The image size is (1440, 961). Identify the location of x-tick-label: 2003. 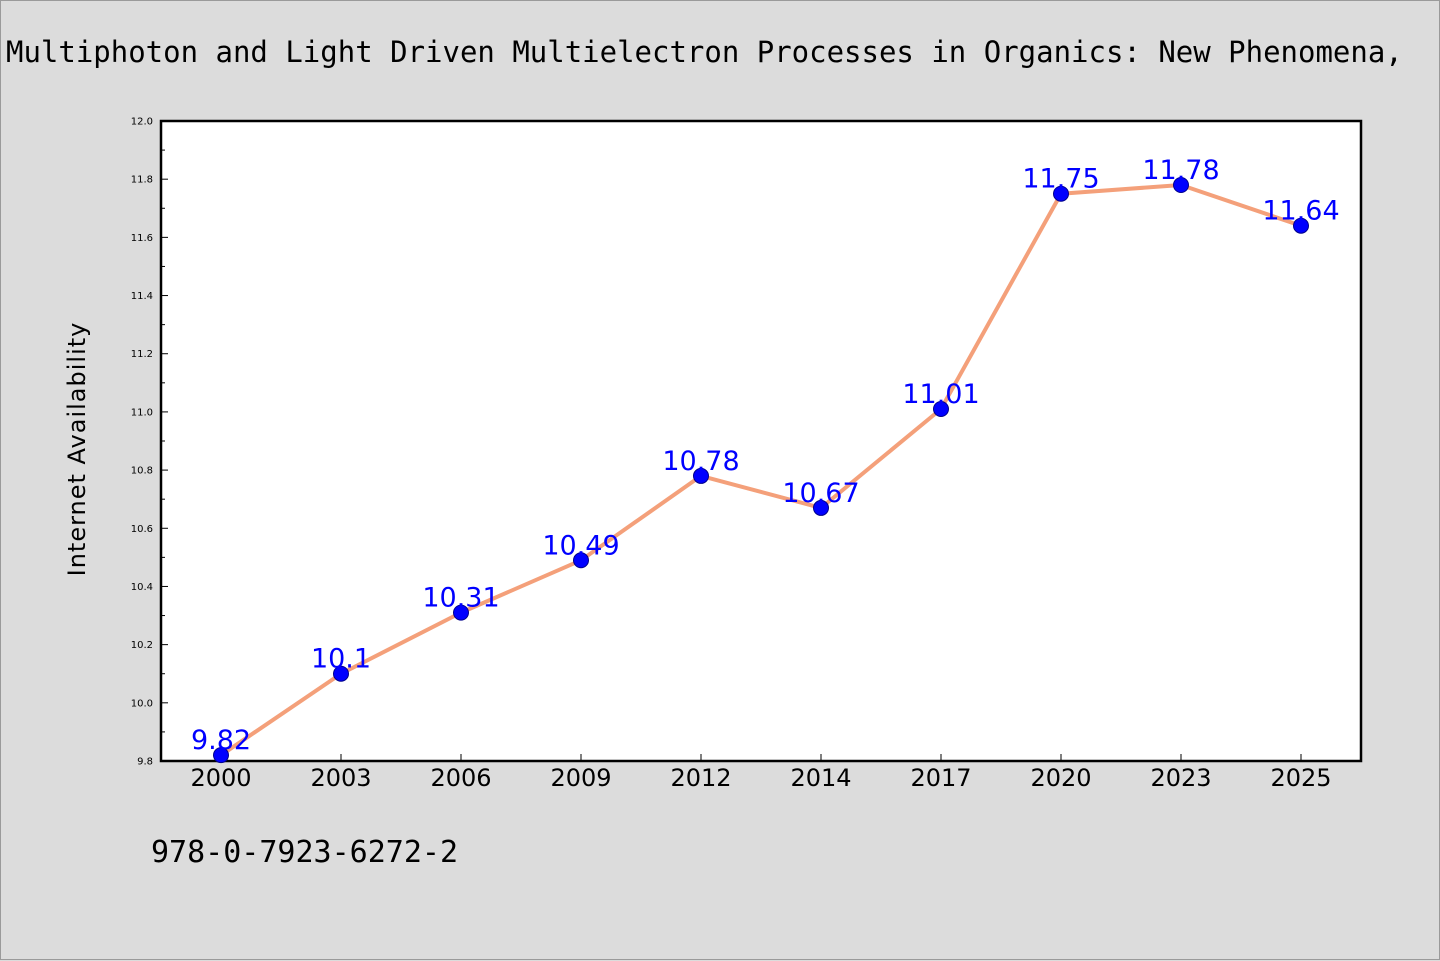
(340, 778).